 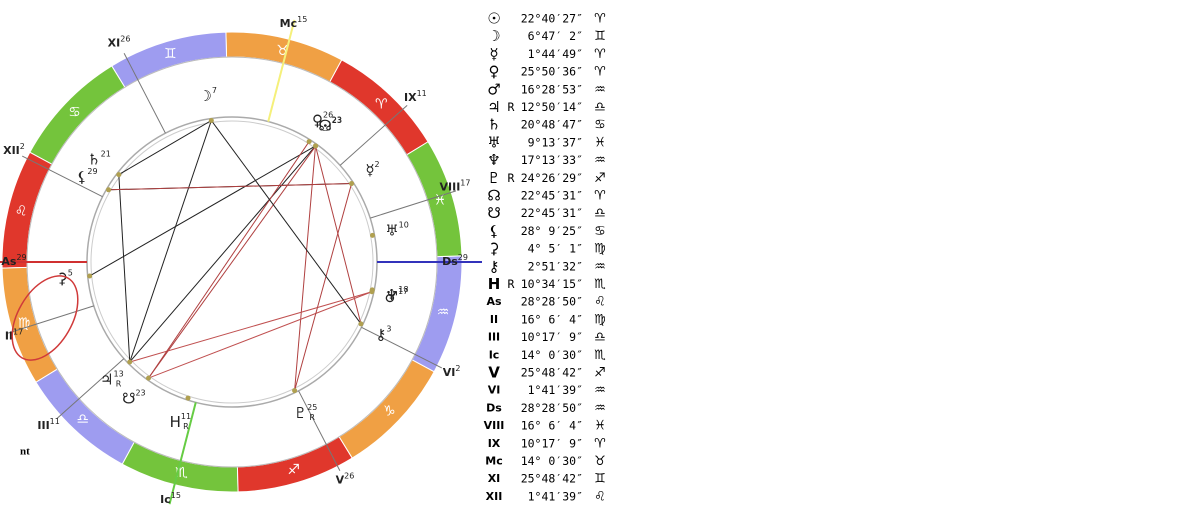 I want to click on row-position: 14° 0′30″, so click(x=552, y=461).